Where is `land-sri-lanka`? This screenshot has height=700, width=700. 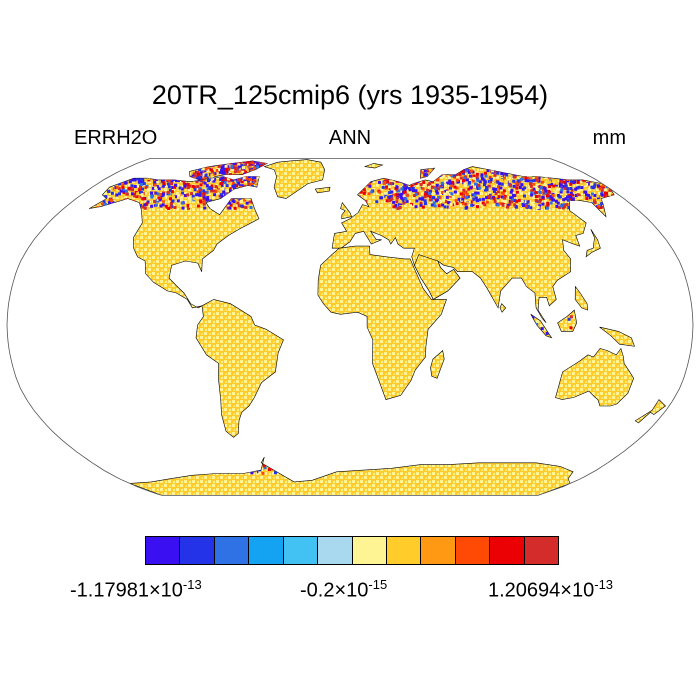
land-sri-lanka is located at coordinates (503, 308).